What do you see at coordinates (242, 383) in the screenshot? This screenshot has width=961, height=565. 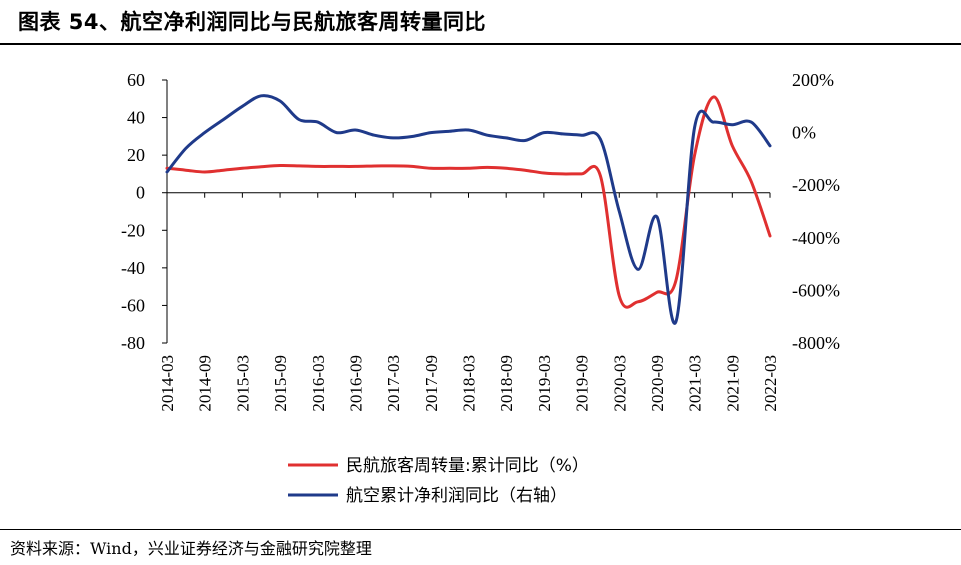 I see `x-tick-label: 2015-03` at bounding box center [242, 383].